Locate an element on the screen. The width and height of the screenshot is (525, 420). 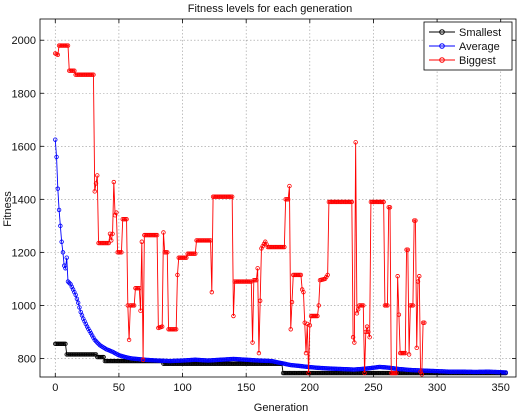
y-tick-label: 1200 is located at coordinates (24, 253).